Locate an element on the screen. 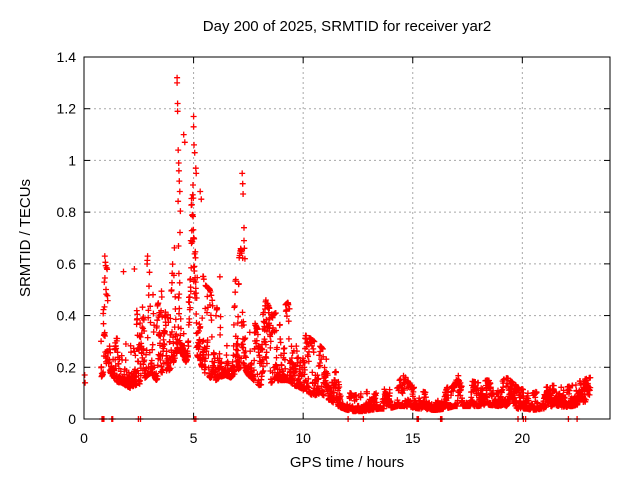 This screenshot has width=640, height=485. y-axis-label: SRMTID / TECUs is located at coordinates (25, 238).